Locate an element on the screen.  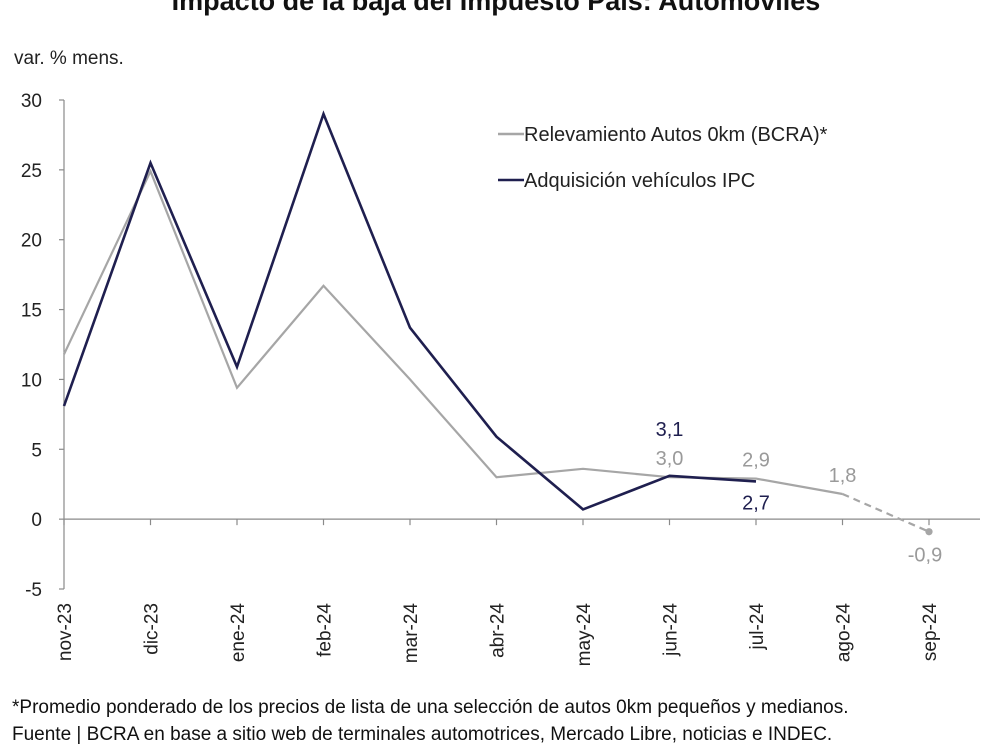
data-label: 2,7 is located at coordinates (756, 503).